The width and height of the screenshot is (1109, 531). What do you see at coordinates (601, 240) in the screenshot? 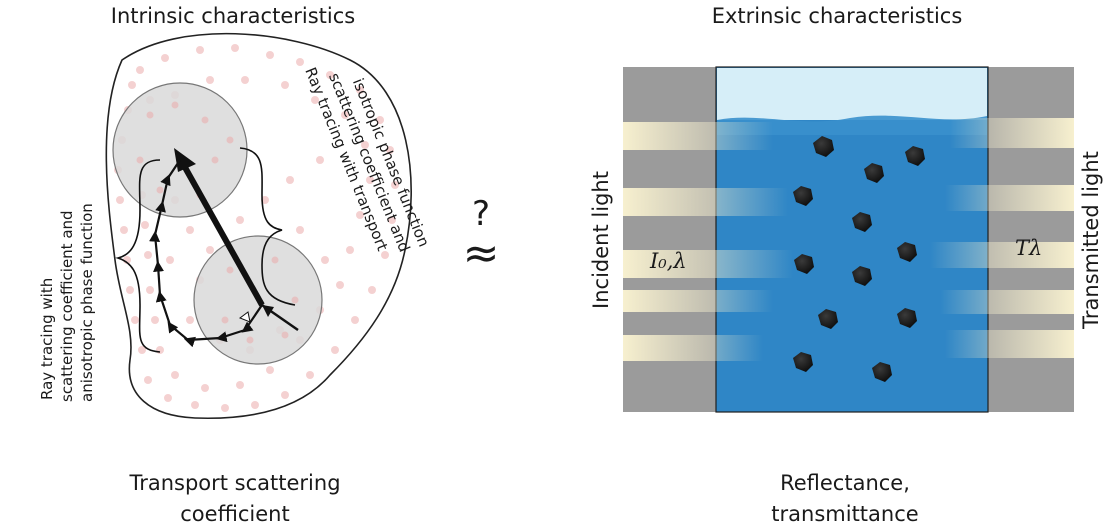
I see `incident-light-label: Incident light` at bounding box center [601, 240].